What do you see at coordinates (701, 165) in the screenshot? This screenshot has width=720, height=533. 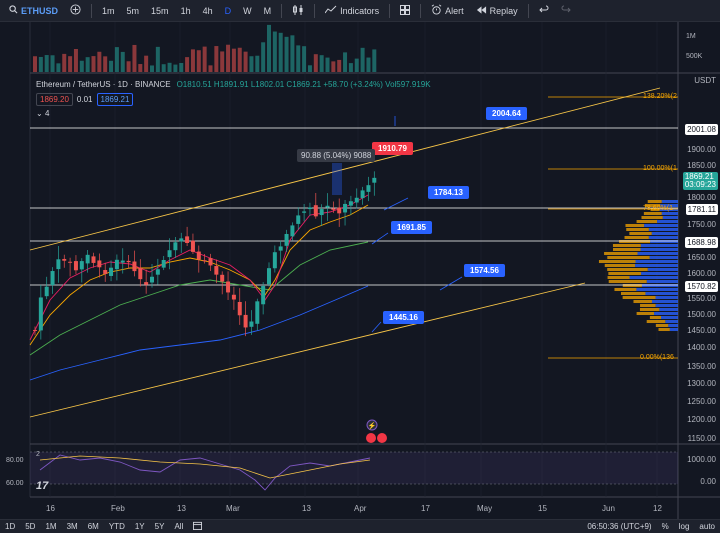 I see `axis-tick: 1850.00` at bounding box center [701, 165].